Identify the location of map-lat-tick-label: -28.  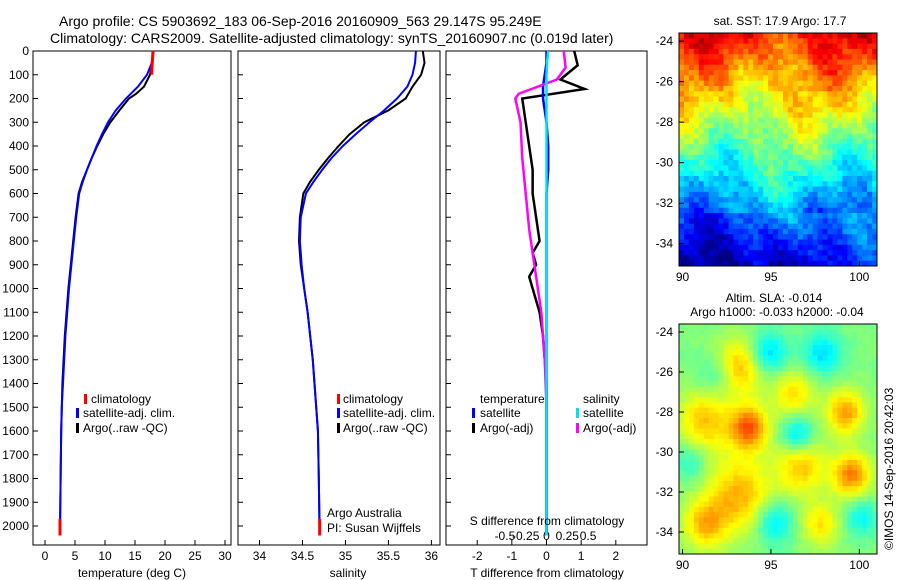
(665, 122).